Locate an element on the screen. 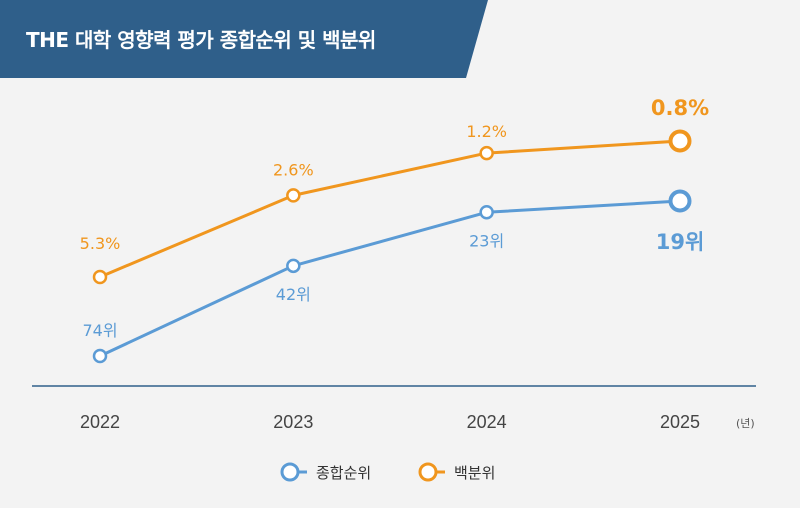 This screenshot has height=508, width=800. data-point-percentile-2024 is located at coordinates (486, 153).